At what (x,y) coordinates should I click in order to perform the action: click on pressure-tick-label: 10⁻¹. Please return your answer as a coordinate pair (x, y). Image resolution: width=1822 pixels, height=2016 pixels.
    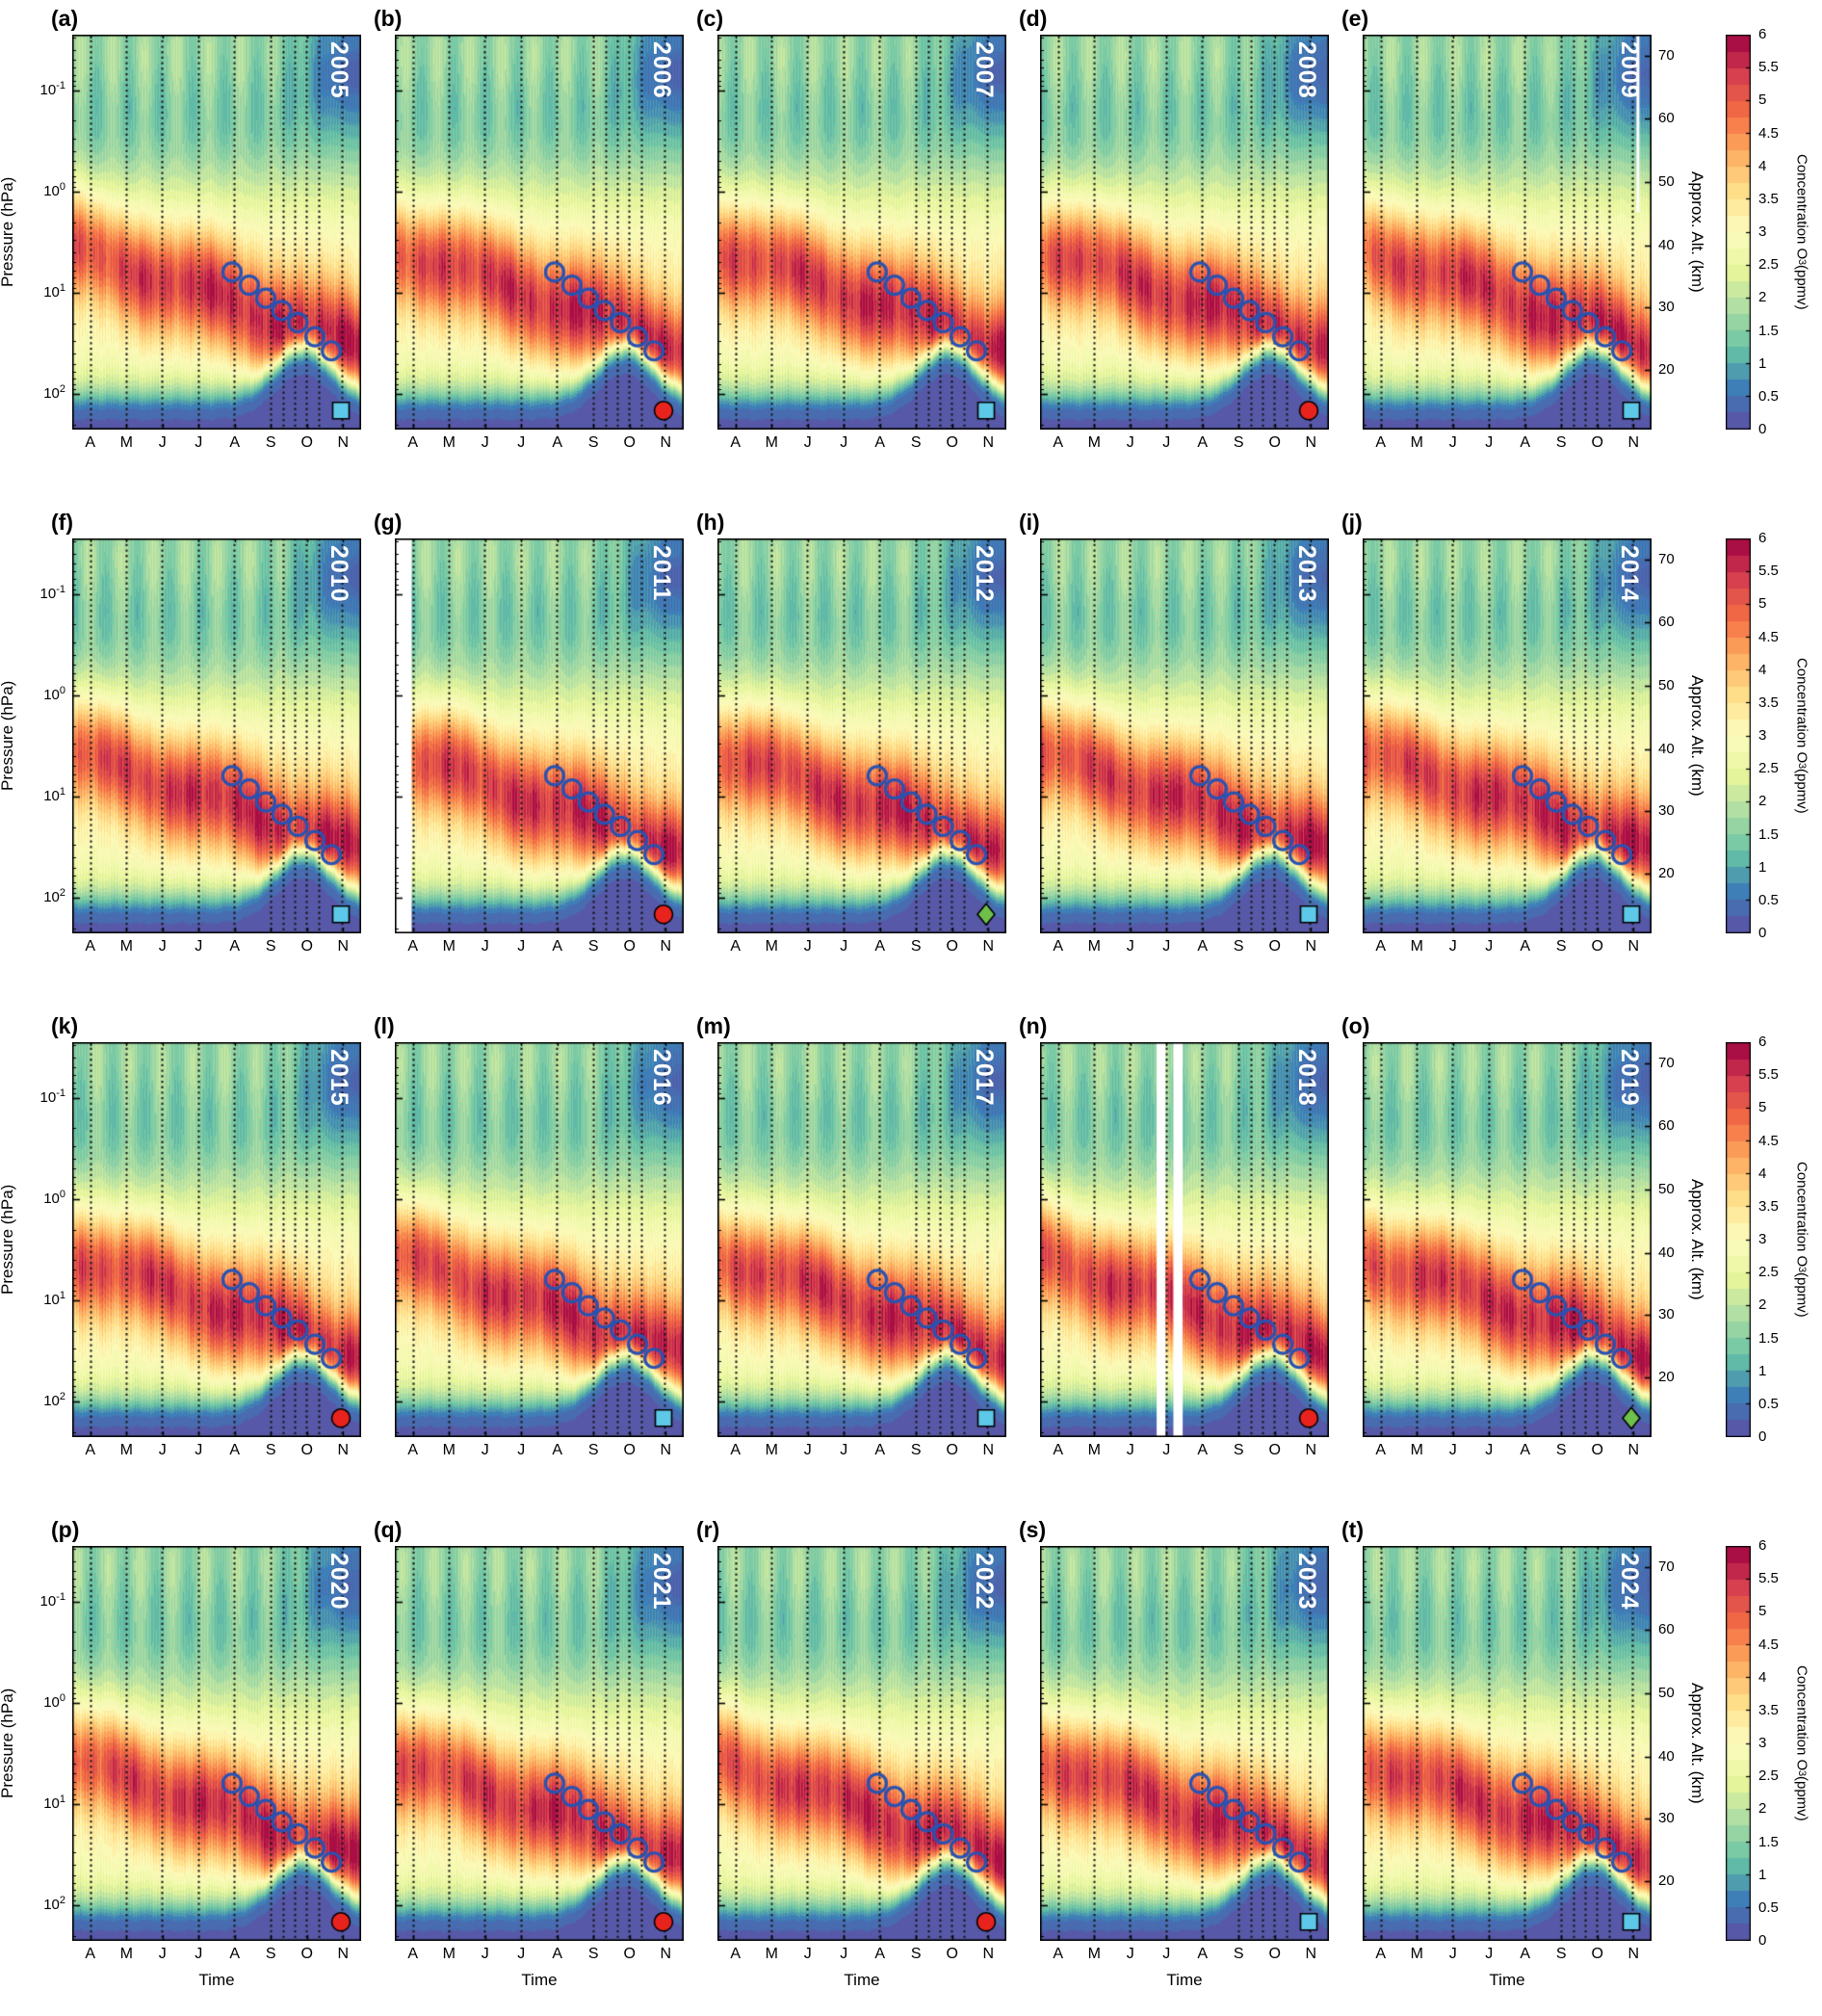
    Looking at the image, I should click on (52, 592).